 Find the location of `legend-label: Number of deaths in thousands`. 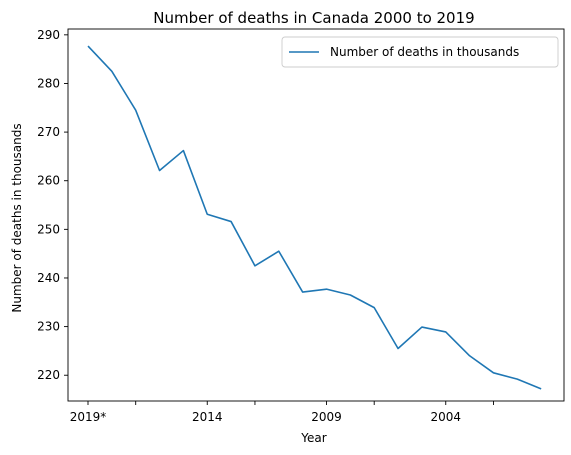

legend-label: Number of deaths in thousands is located at coordinates (424, 52).